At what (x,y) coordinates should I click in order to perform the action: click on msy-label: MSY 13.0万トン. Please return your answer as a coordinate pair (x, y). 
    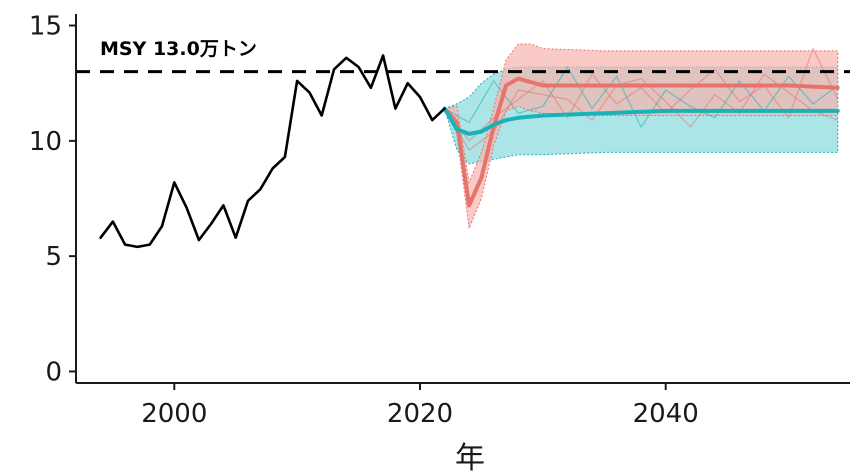
    Looking at the image, I should click on (178, 49).